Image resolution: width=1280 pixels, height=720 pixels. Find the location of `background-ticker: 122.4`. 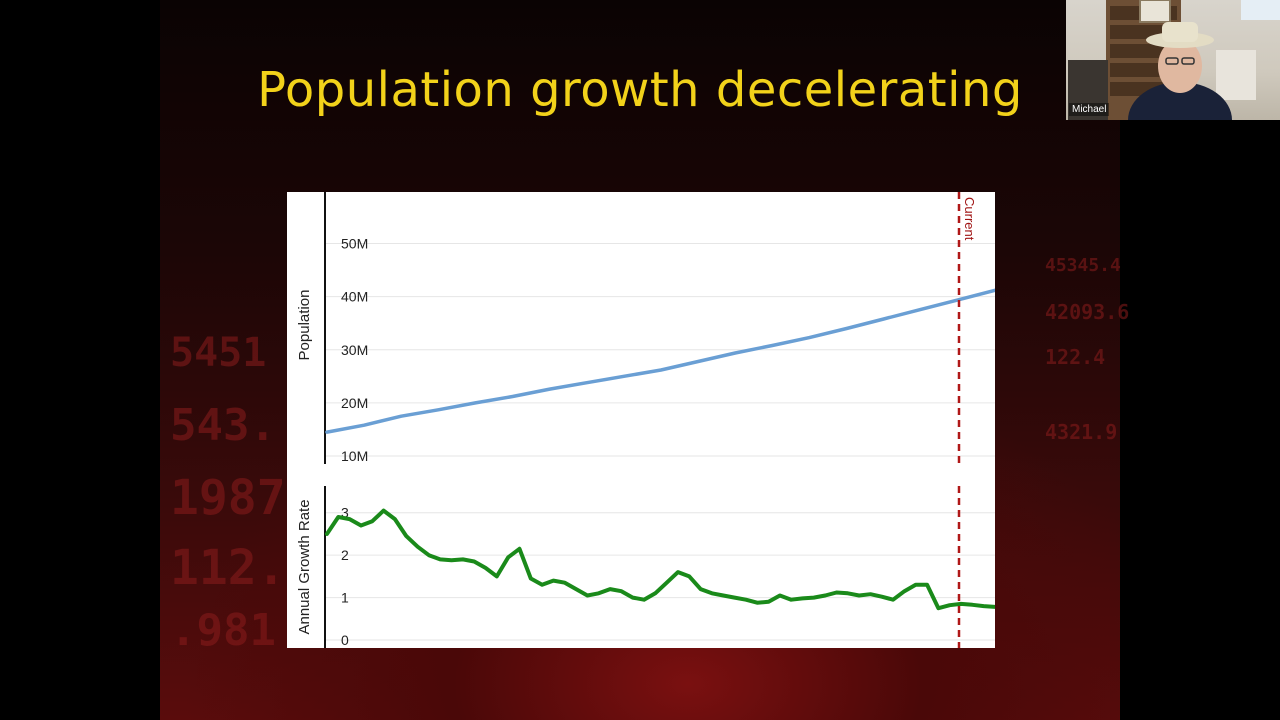

background-ticker: 122.4 is located at coordinates (1075, 357).